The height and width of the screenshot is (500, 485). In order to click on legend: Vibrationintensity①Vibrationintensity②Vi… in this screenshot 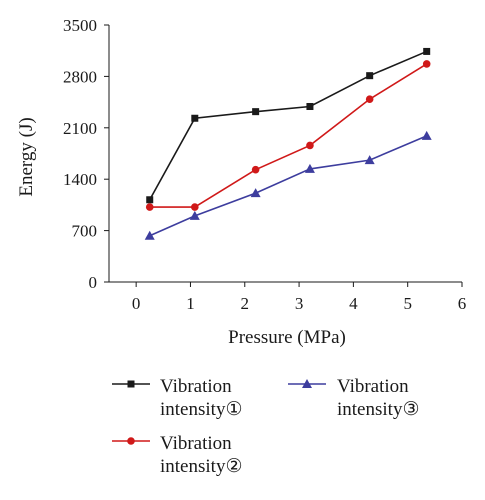, I will do `click(265, 426)`.